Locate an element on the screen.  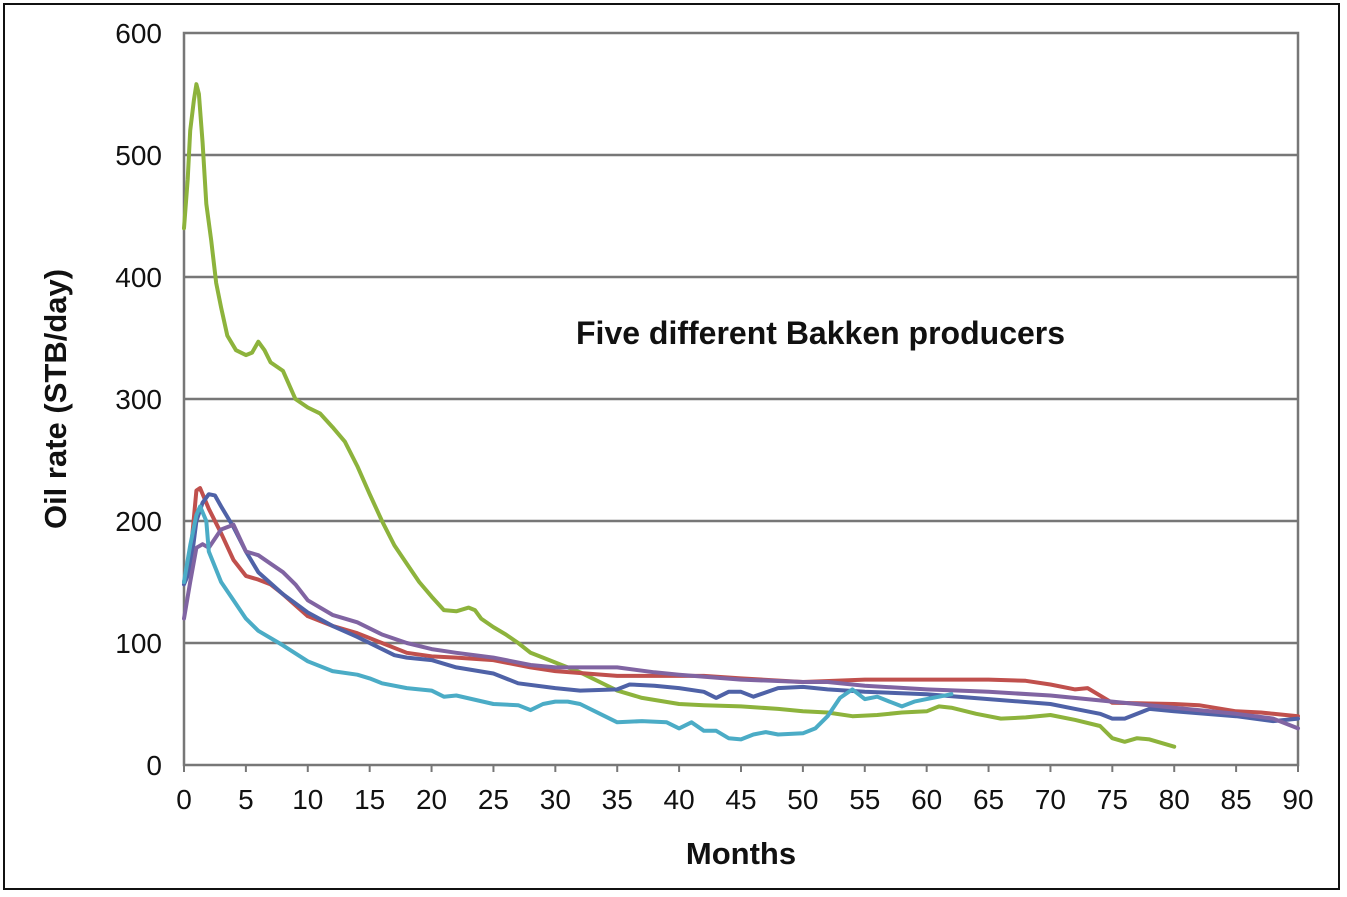
chart-annotation: Five different Bakken producers is located at coordinates (820, 333).